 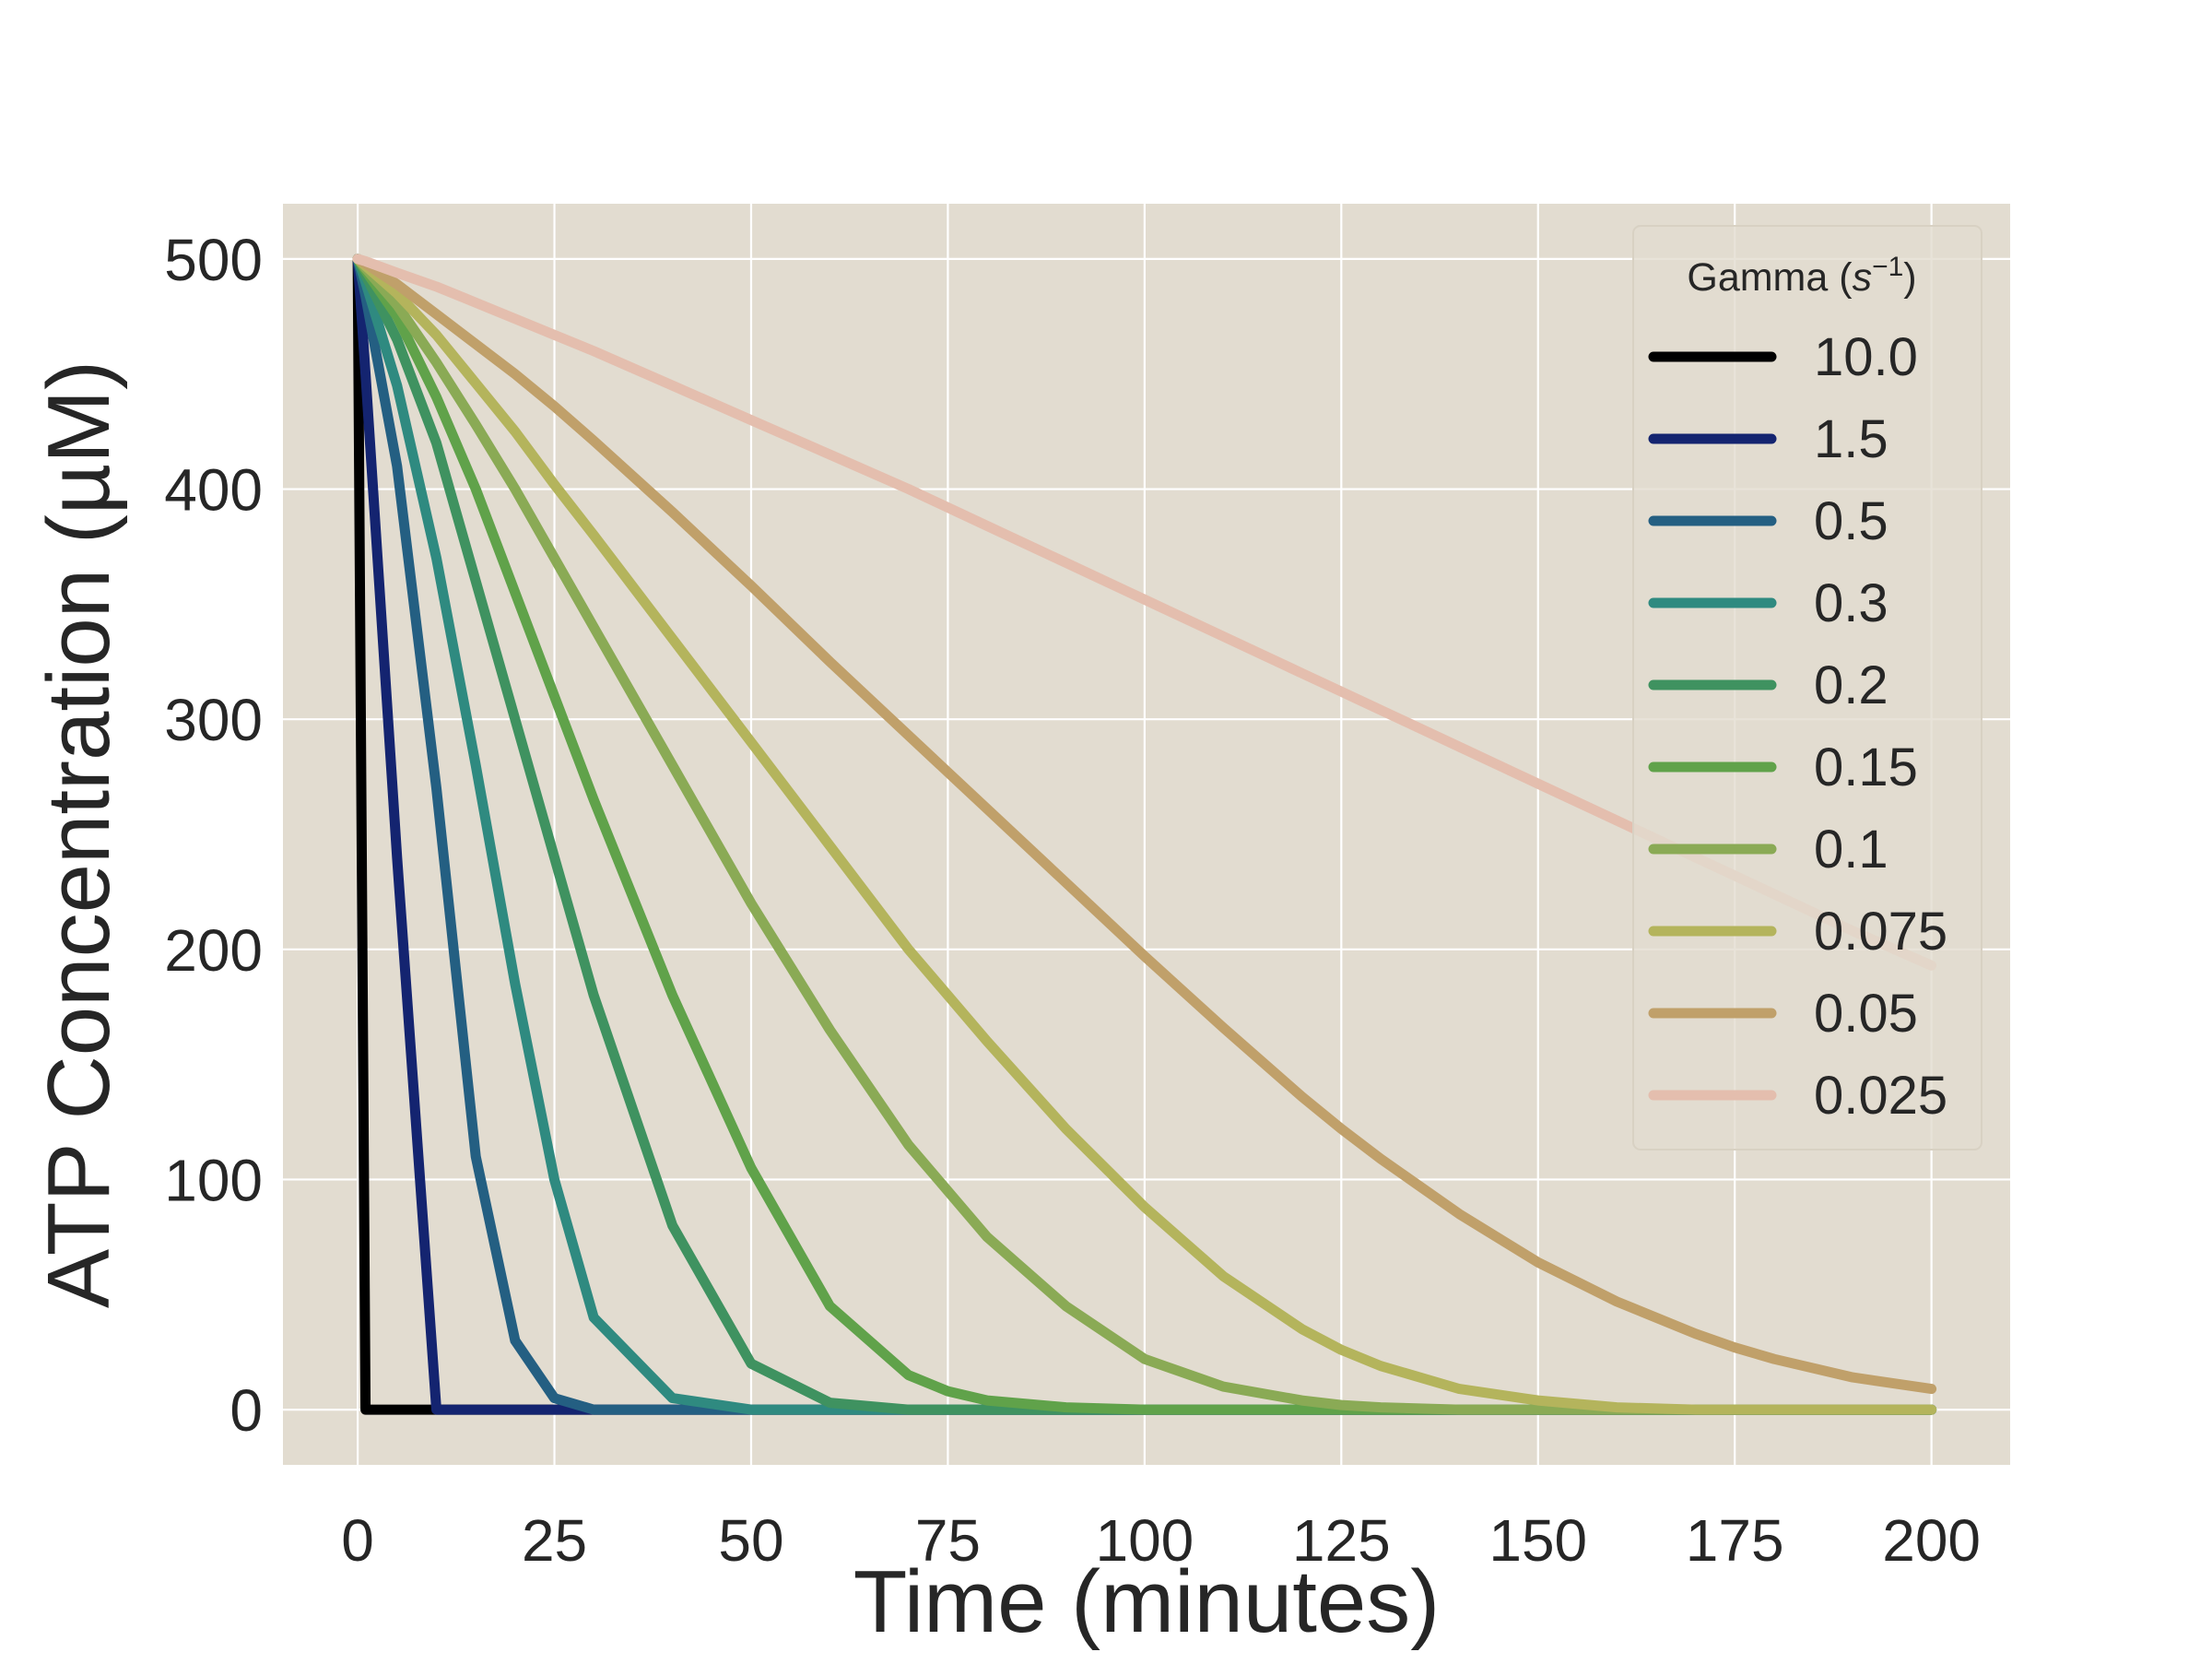 What do you see at coordinates (1880, 932) in the screenshot?
I see `legend-label: 0.075` at bounding box center [1880, 932].